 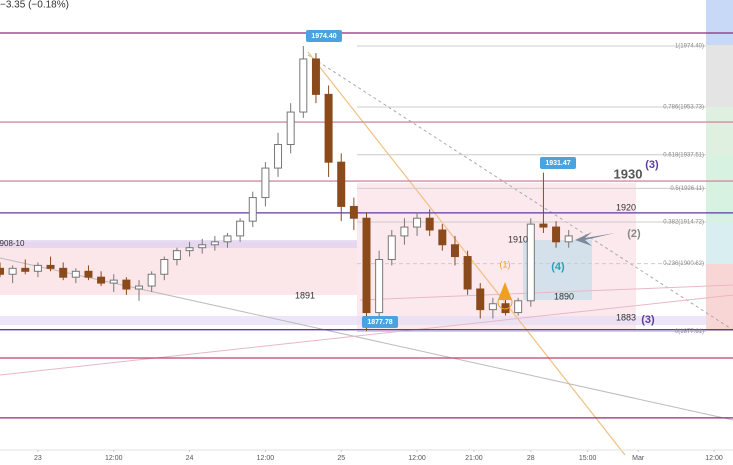 I want to click on annotation: 1930, so click(x=628, y=173).